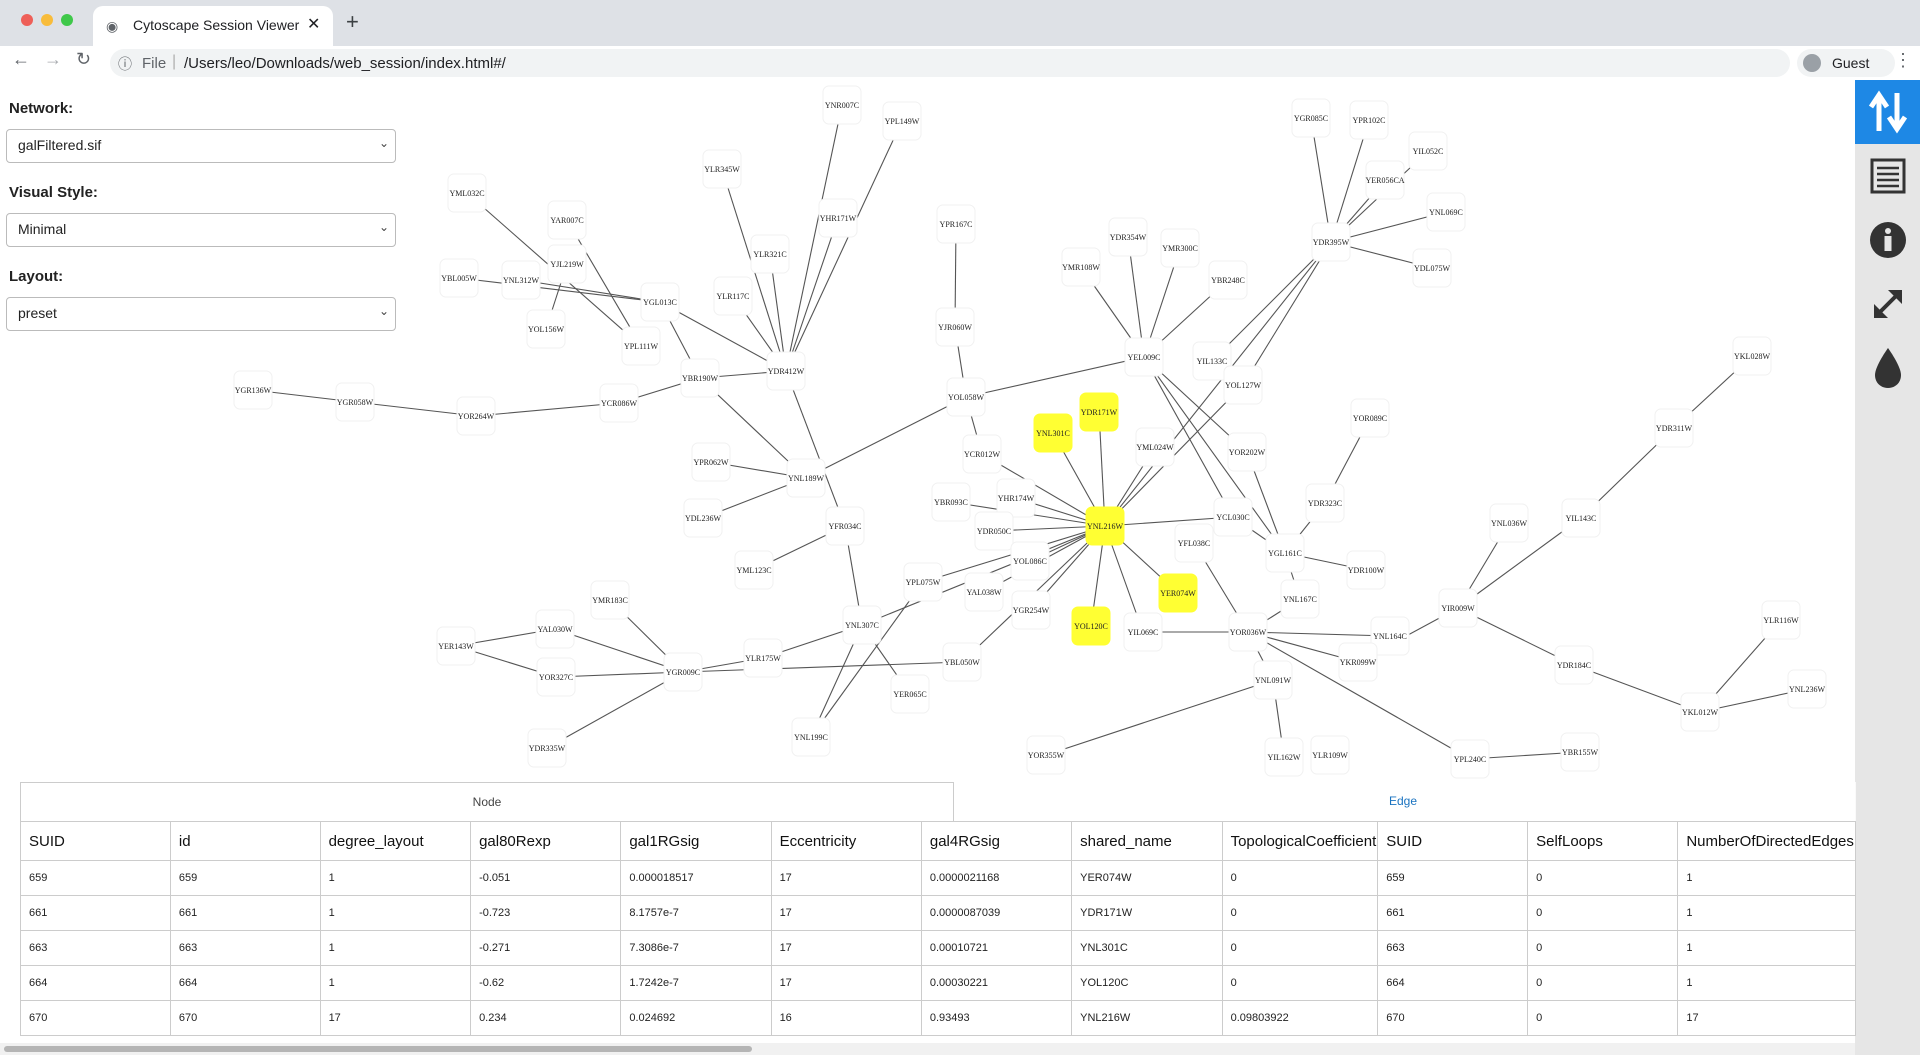  Describe the element at coordinates (546, 841) in the screenshot. I see `column-header: gal80Rexp` at that location.